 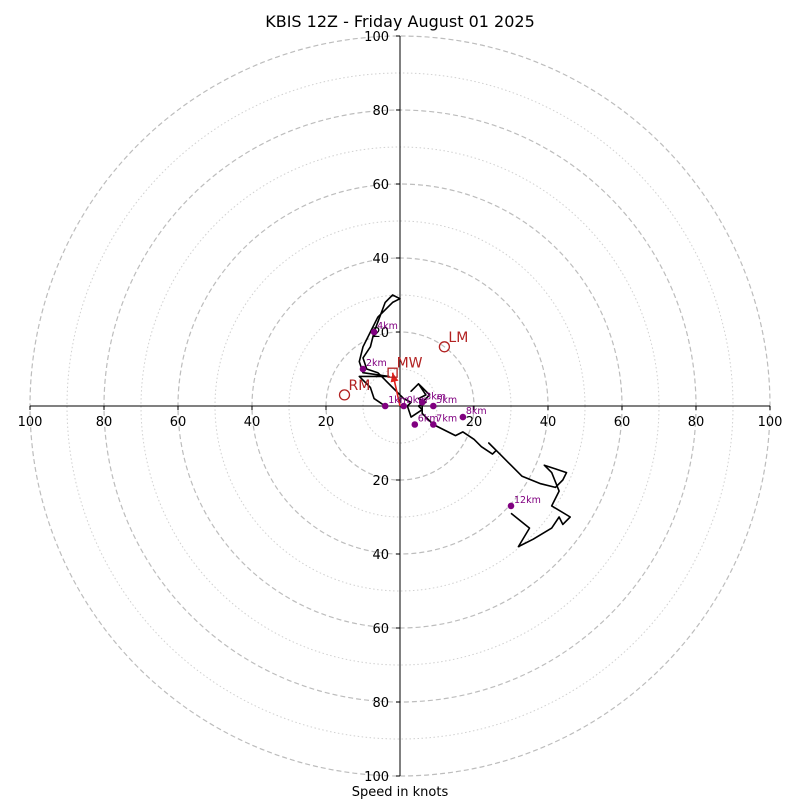 What do you see at coordinates (527, 500) in the screenshot?
I see `height-label-12km: 12km` at bounding box center [527, 500].